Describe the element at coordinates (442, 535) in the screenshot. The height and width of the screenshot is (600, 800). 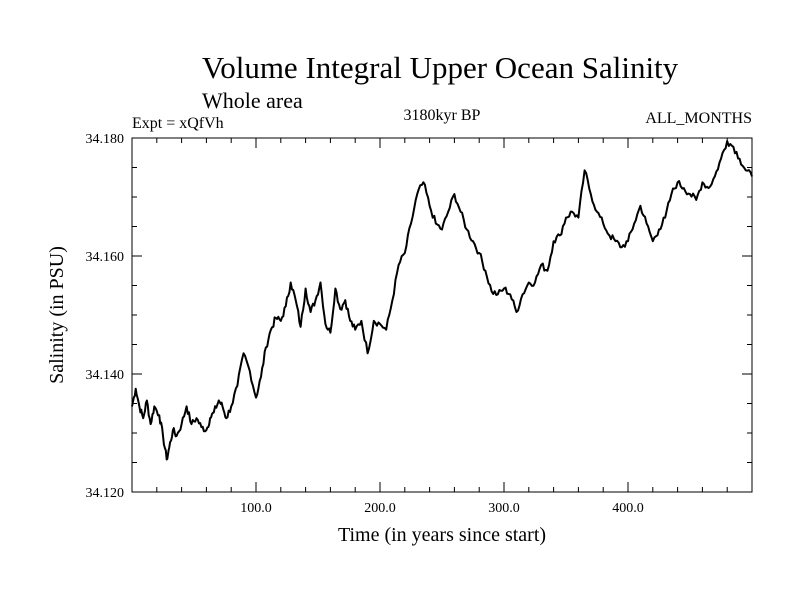
I see `x-axis-label: Time (in years since start)` at that location.